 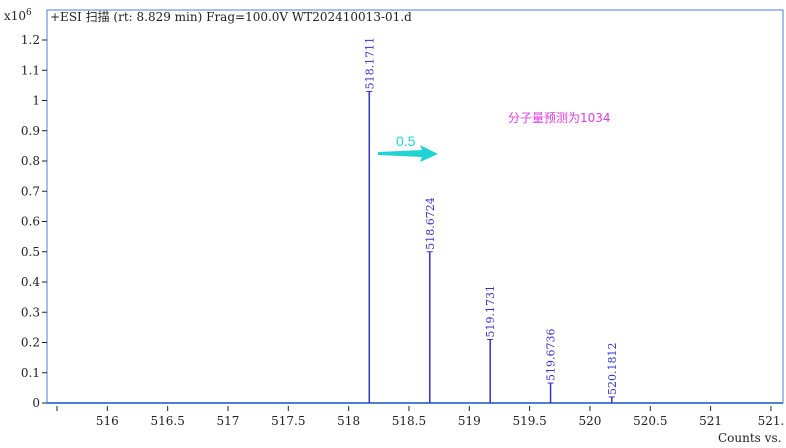 I want to click on arrow-annotation: 0.5, so click(x=408, y=147).